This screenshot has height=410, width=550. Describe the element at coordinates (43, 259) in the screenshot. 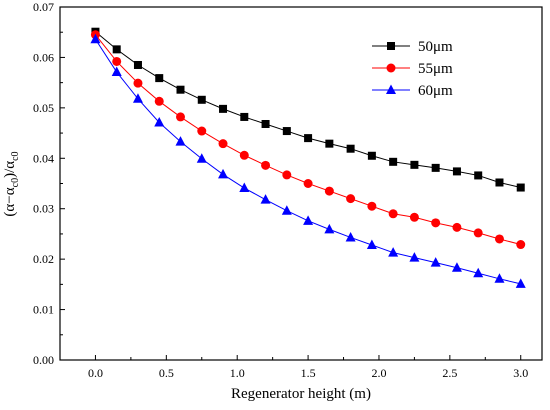

I see `y-tick-label: 0.02` at that location.